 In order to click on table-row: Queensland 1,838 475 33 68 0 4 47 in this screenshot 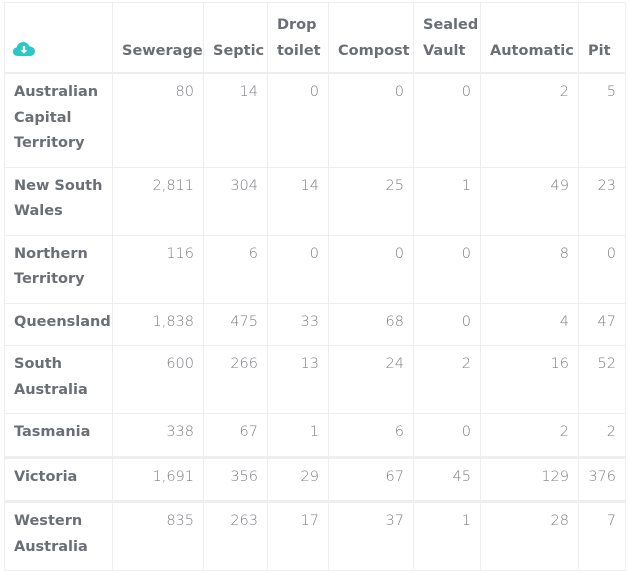, I will do `click(315, 324)`.